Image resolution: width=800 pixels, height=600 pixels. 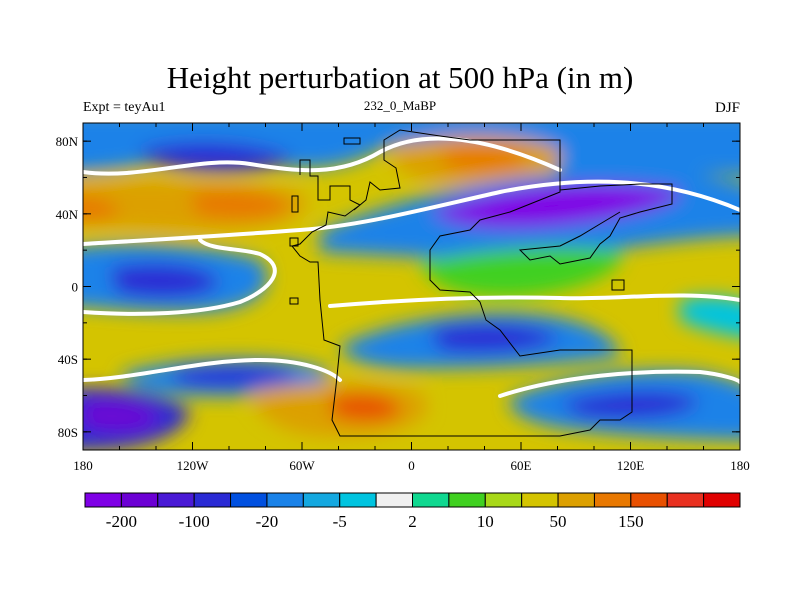 What do you see at coordinates (267, 521) in the screenshot?
I see `colorbar-label: -20` at bounding box center [267, 521].